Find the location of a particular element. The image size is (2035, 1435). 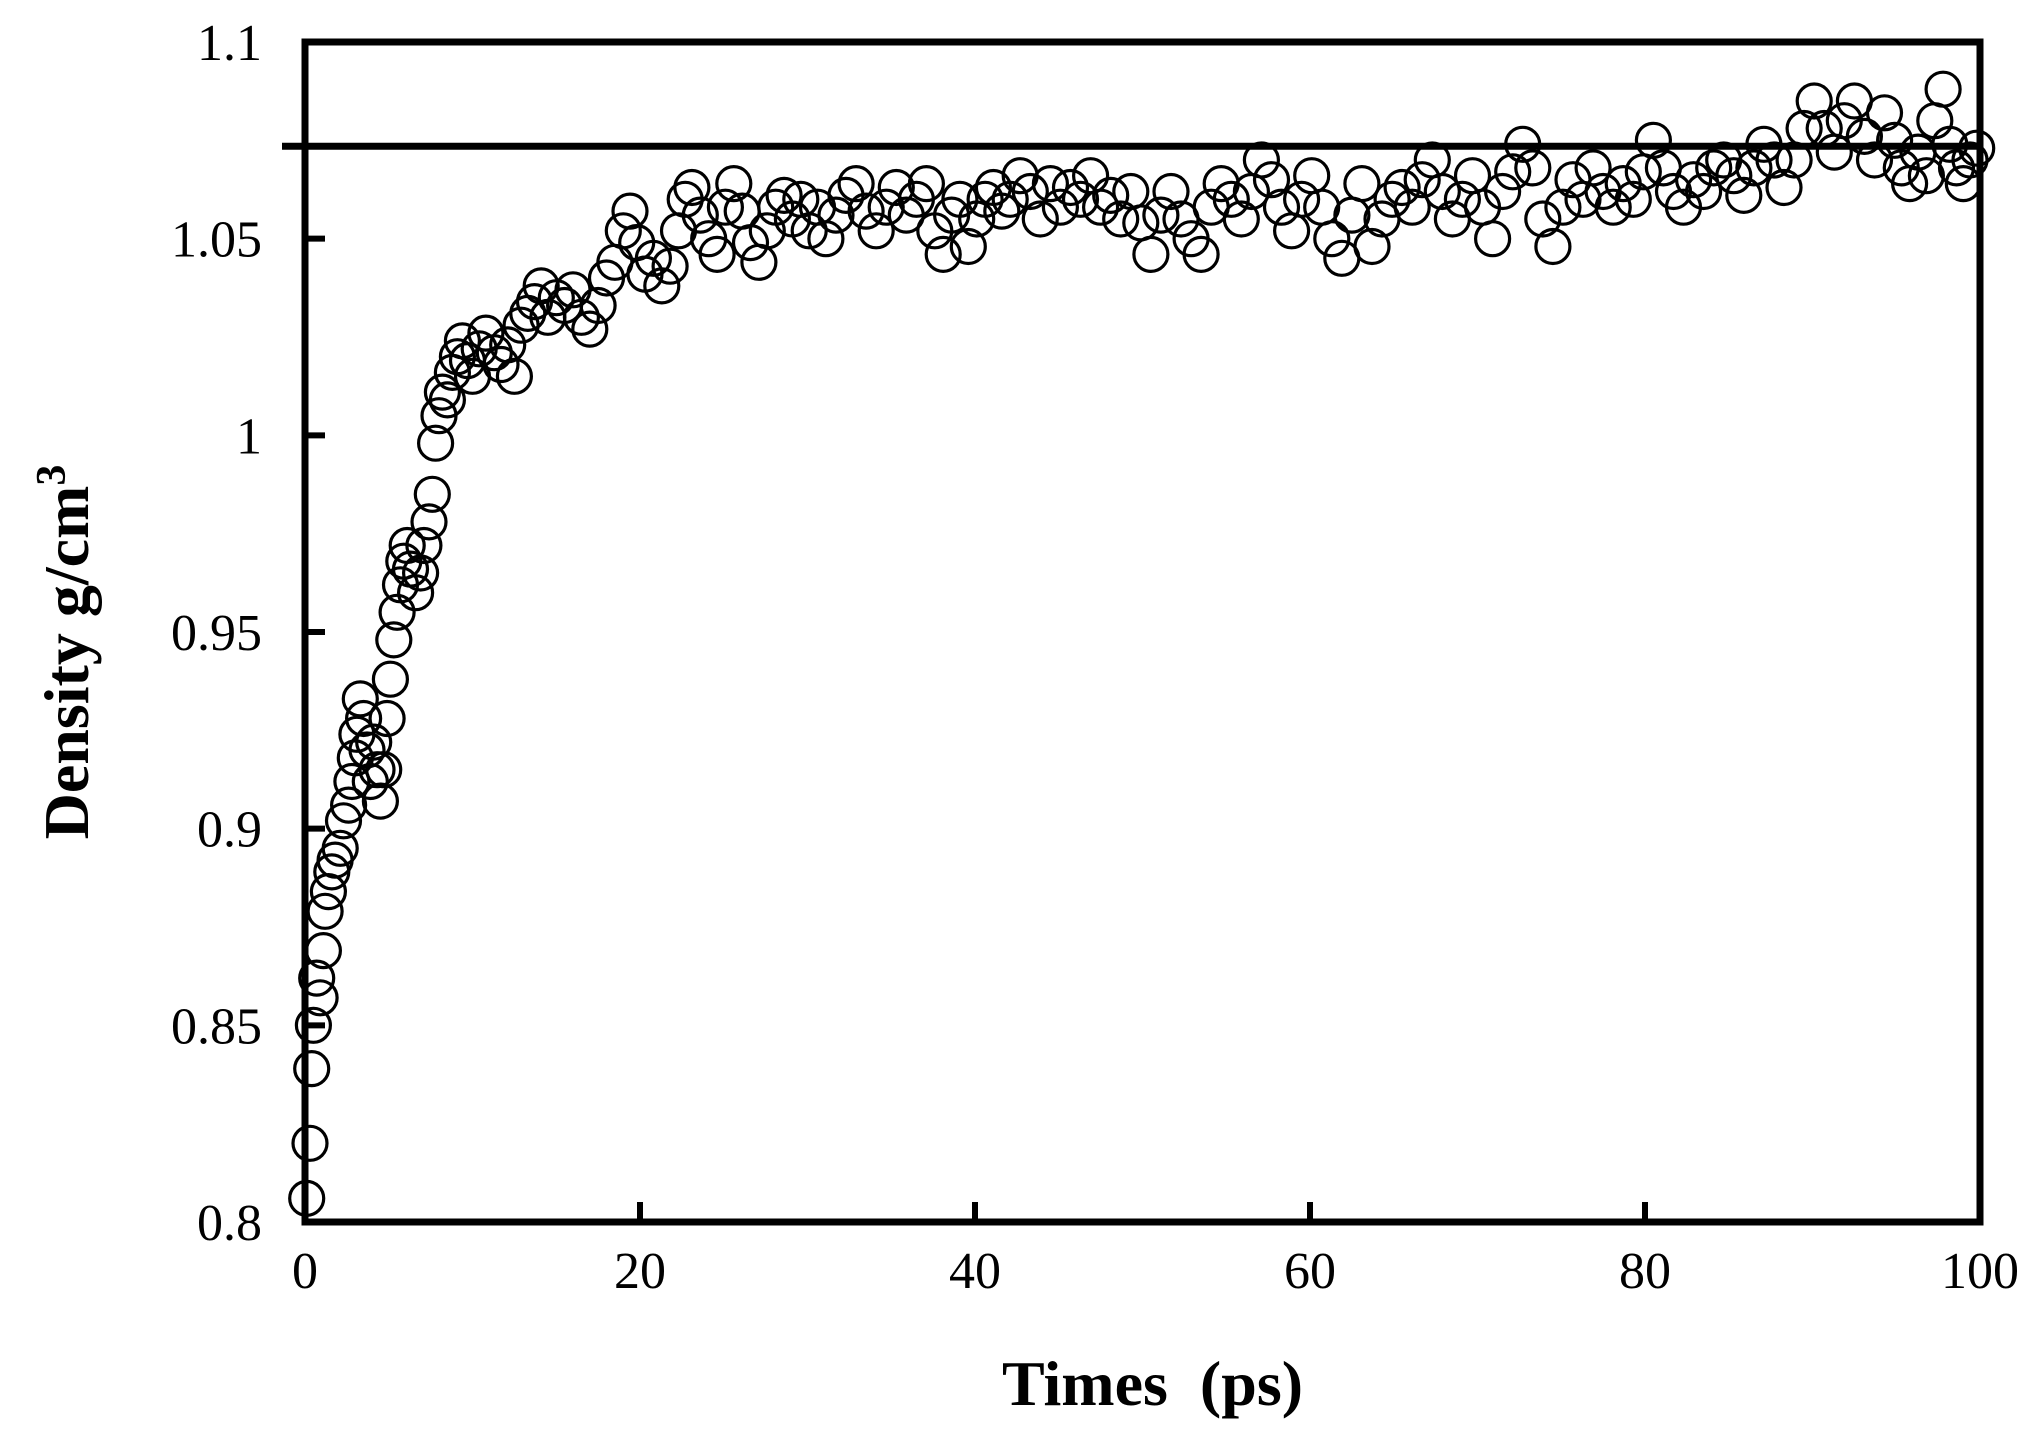

x-tick-label: 20 is located at coordinates (640, 1271).